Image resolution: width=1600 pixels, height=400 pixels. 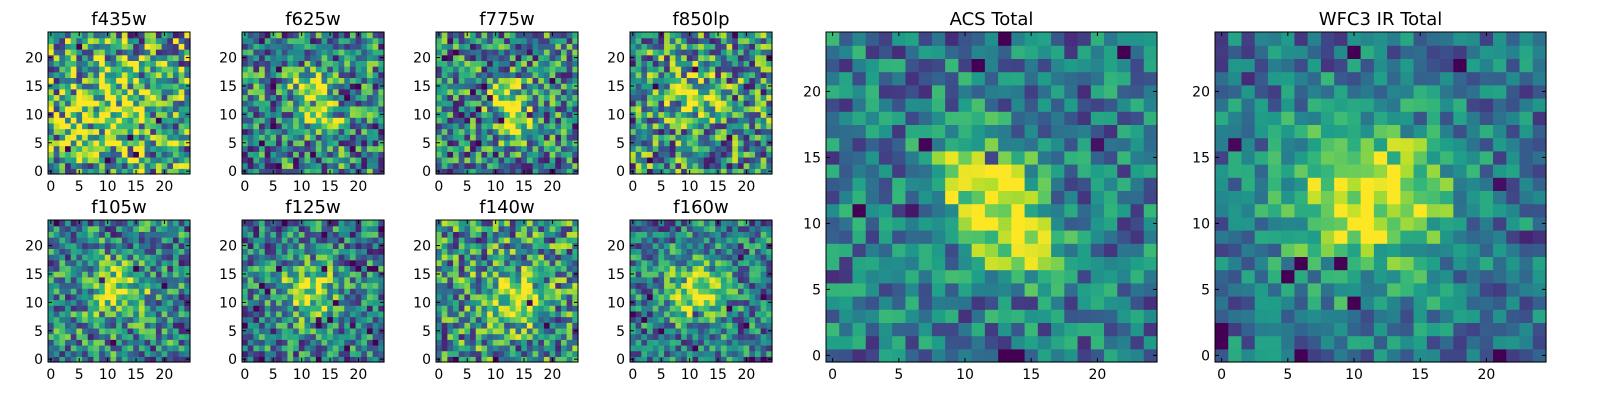 What do you see at coordinates (50, 375) in the screenshot?
I see `x-tick-label: 0` at bounding box center [50, 375].